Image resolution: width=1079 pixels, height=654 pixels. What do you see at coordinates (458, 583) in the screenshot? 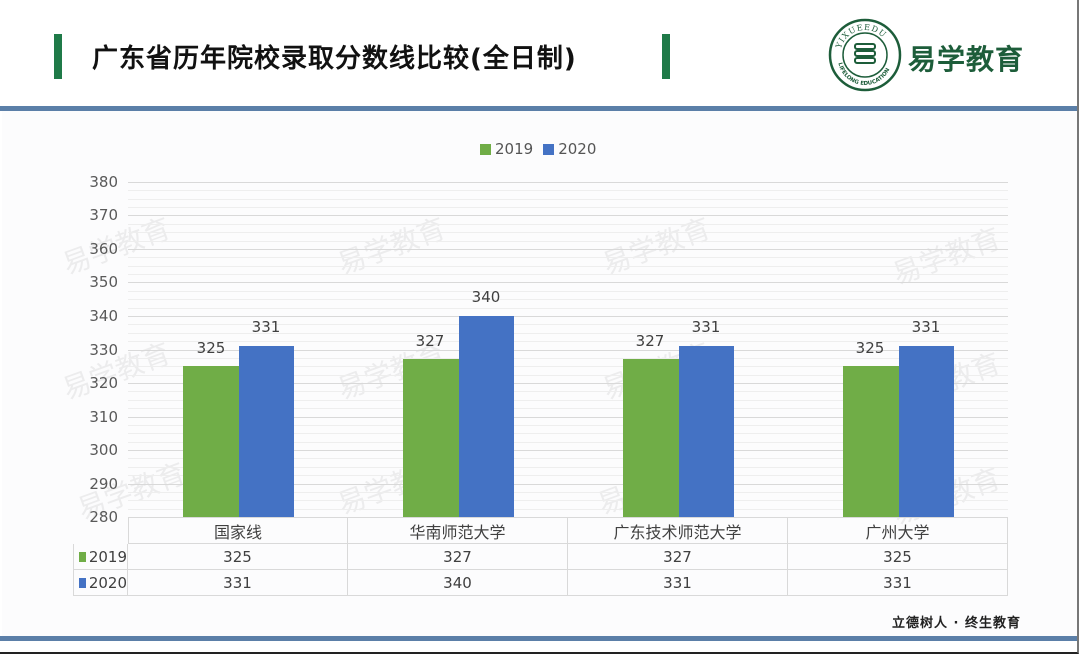
I see `table-cell: 340` at bounding box center [458, 583].